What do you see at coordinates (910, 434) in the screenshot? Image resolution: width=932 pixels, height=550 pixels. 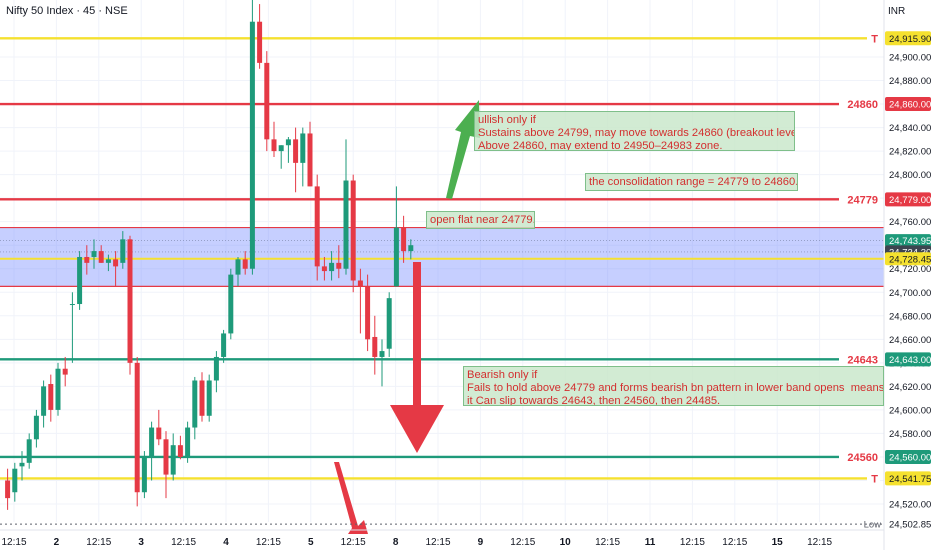 I see `y-tick-label: 24,580.00` at bounding box center [910, 434].